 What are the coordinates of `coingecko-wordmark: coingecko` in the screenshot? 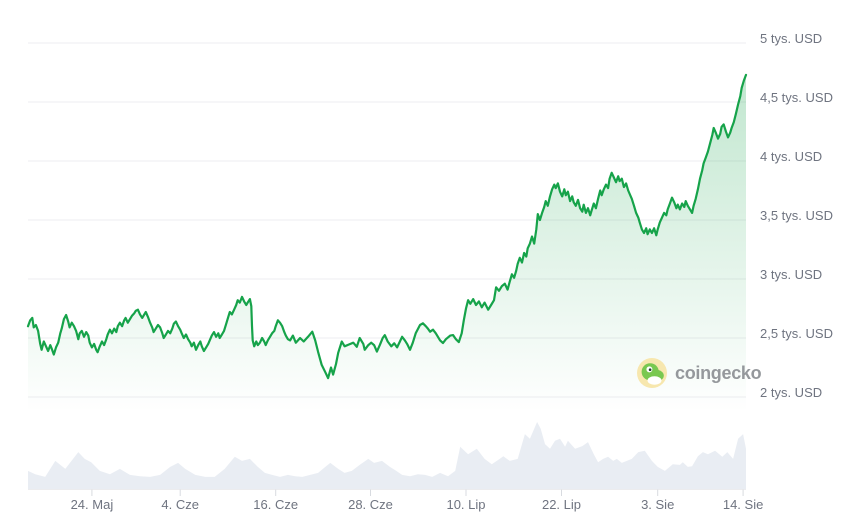 It's located at (718, 372).